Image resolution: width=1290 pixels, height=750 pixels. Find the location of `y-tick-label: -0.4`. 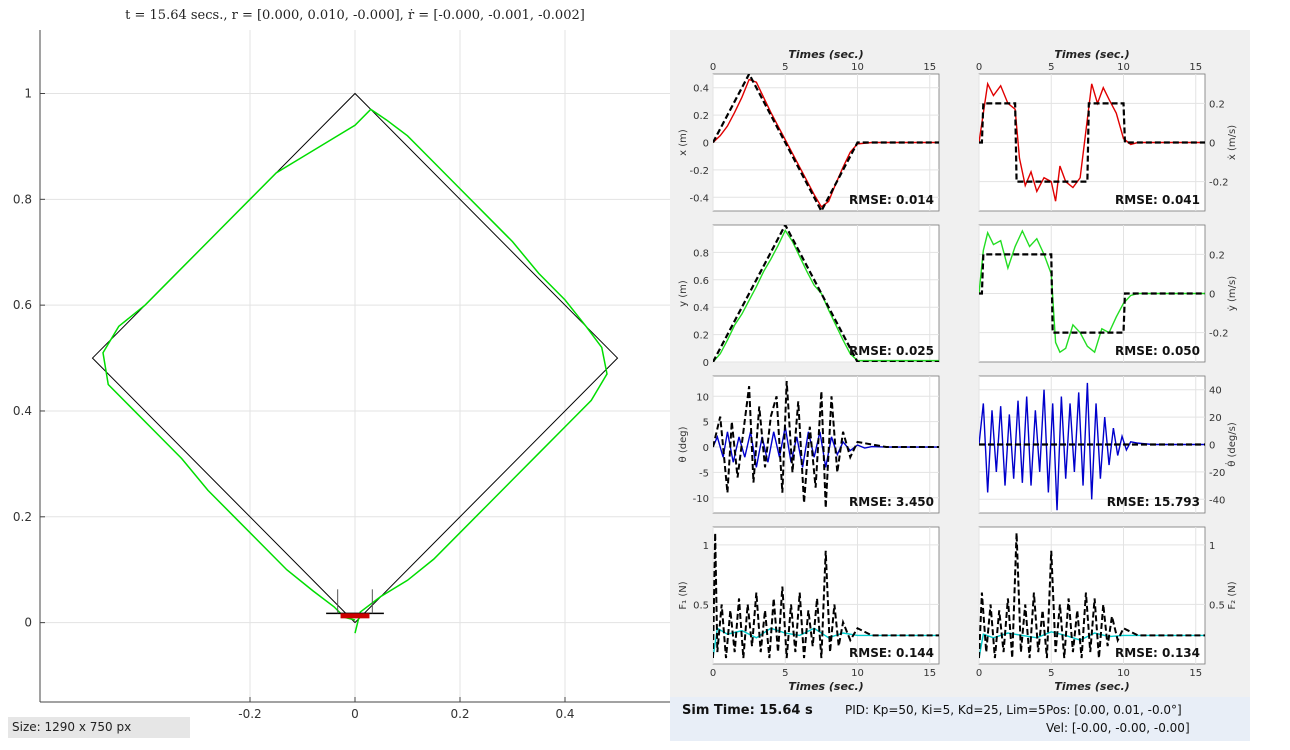

y-tick-label: -0.4 is located at coordinates (699, 198).